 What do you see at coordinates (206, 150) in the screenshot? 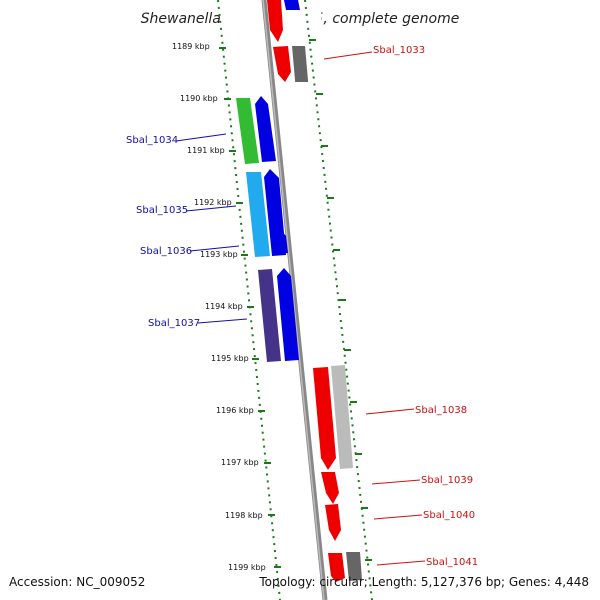
I see `kbp-label: 1191 kbp` at bounding box center [206, 150].